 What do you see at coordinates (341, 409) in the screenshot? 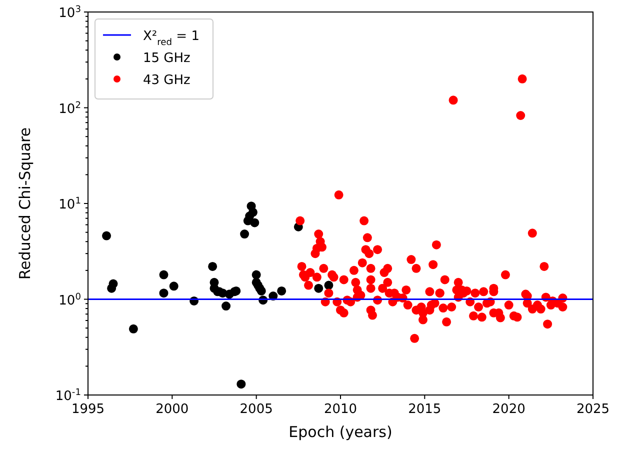
I see `x-tick-label: 2010` at bounding box center [341, 409].